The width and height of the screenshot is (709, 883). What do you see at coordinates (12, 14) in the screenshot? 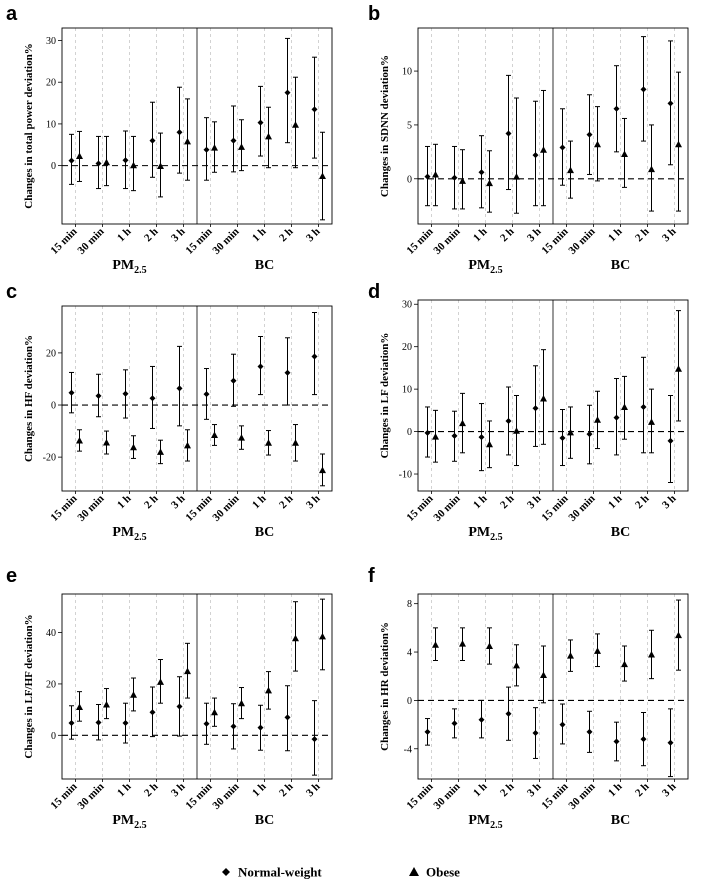
I see `panel-letter: a` at bounding box center [12, 14].